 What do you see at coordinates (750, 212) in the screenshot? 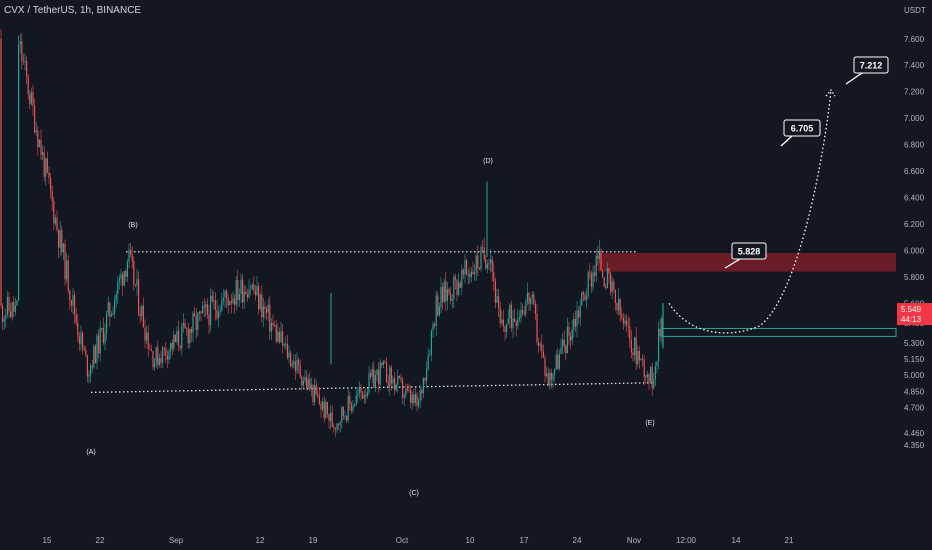
I see `projection-path` at bounding box center [750, 212].